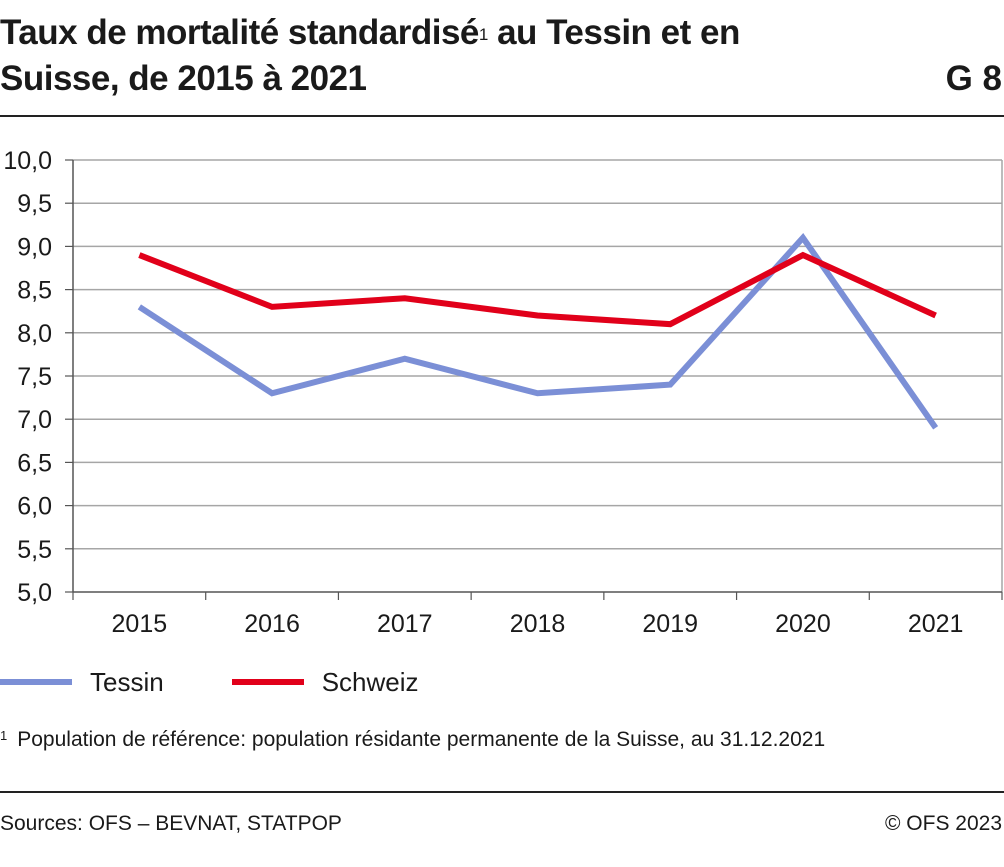 This screenshot has width=1004, height=867. What do you see at coordinates (34, 247) in the screenshot?
I see `y-tick-label: 9,0` at bounding box center [34, 247].